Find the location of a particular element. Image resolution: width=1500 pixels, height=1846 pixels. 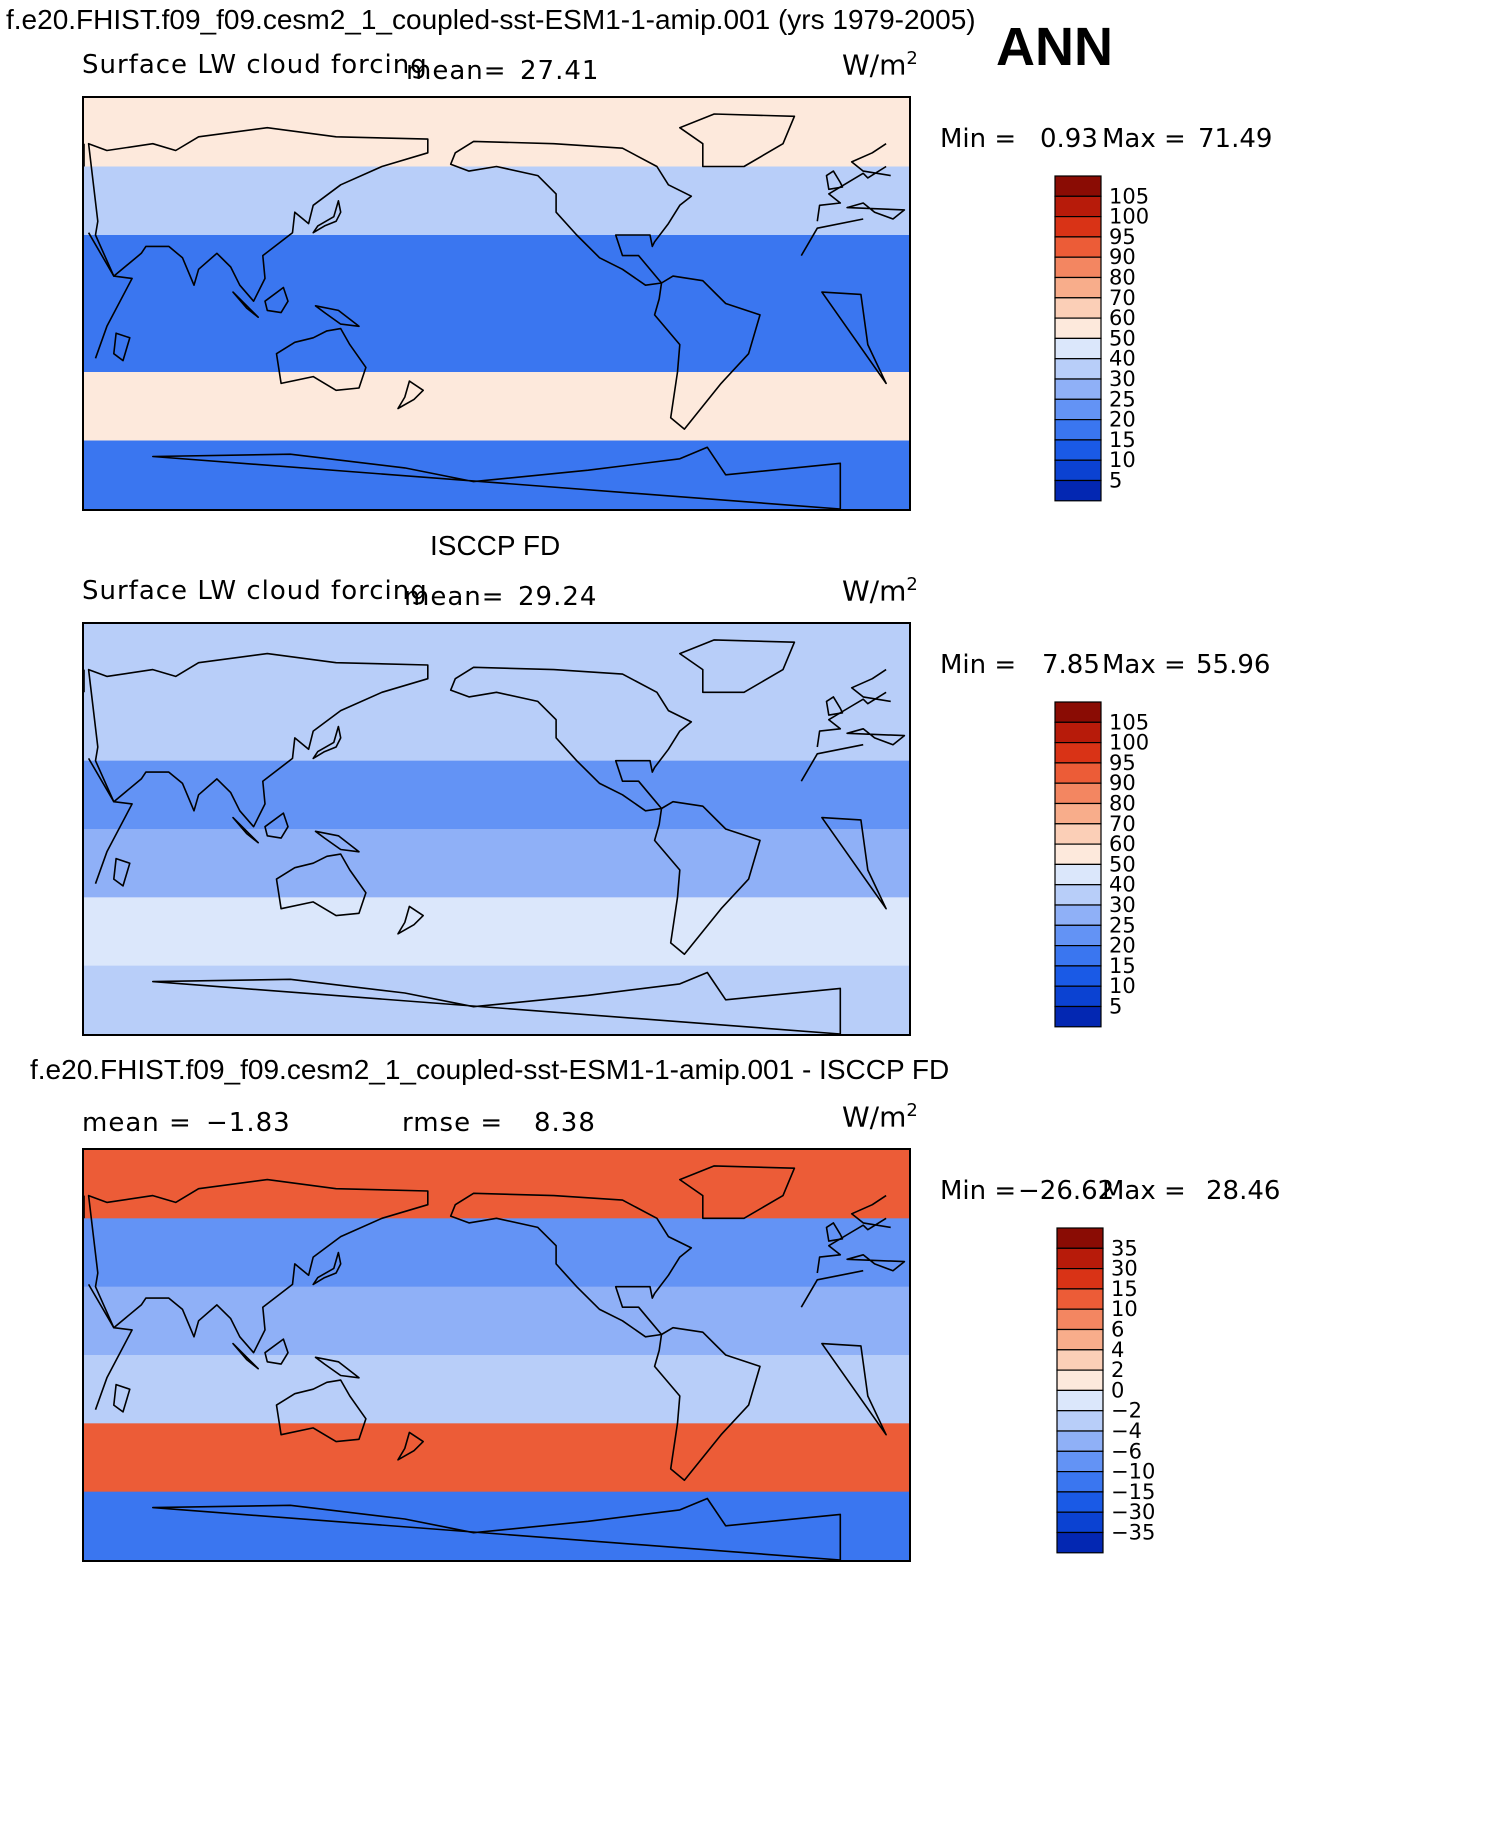

coastline-antarctica is located at coordinates (497, 1528).